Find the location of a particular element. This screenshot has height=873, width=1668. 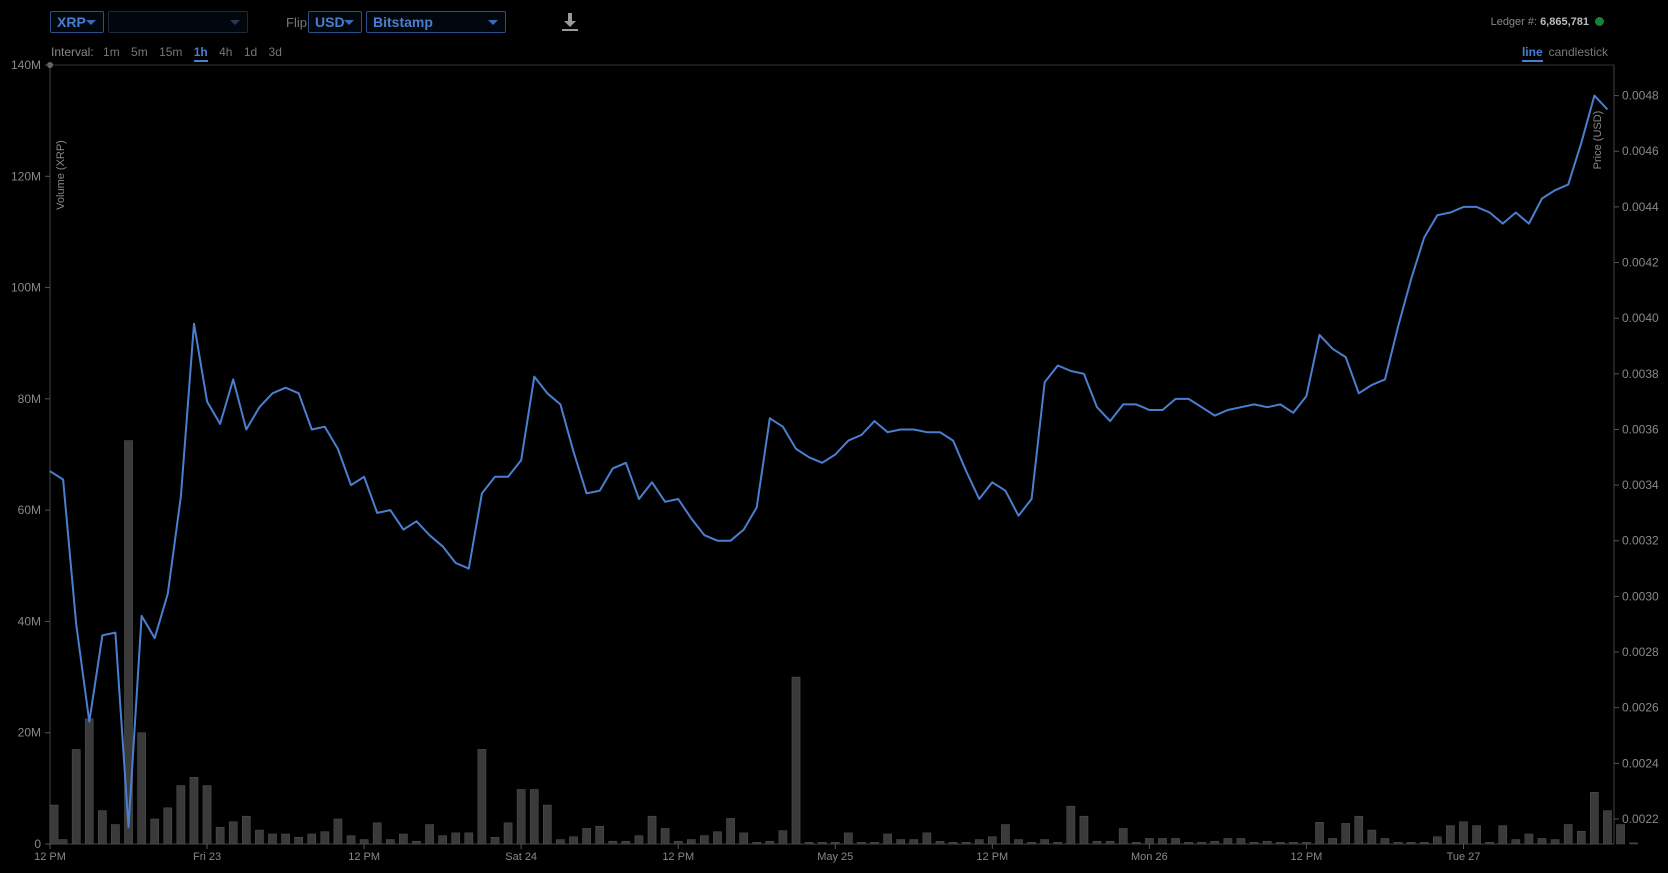

quote-issuer-select: Bitstamp is located at coordinates (436, 22).